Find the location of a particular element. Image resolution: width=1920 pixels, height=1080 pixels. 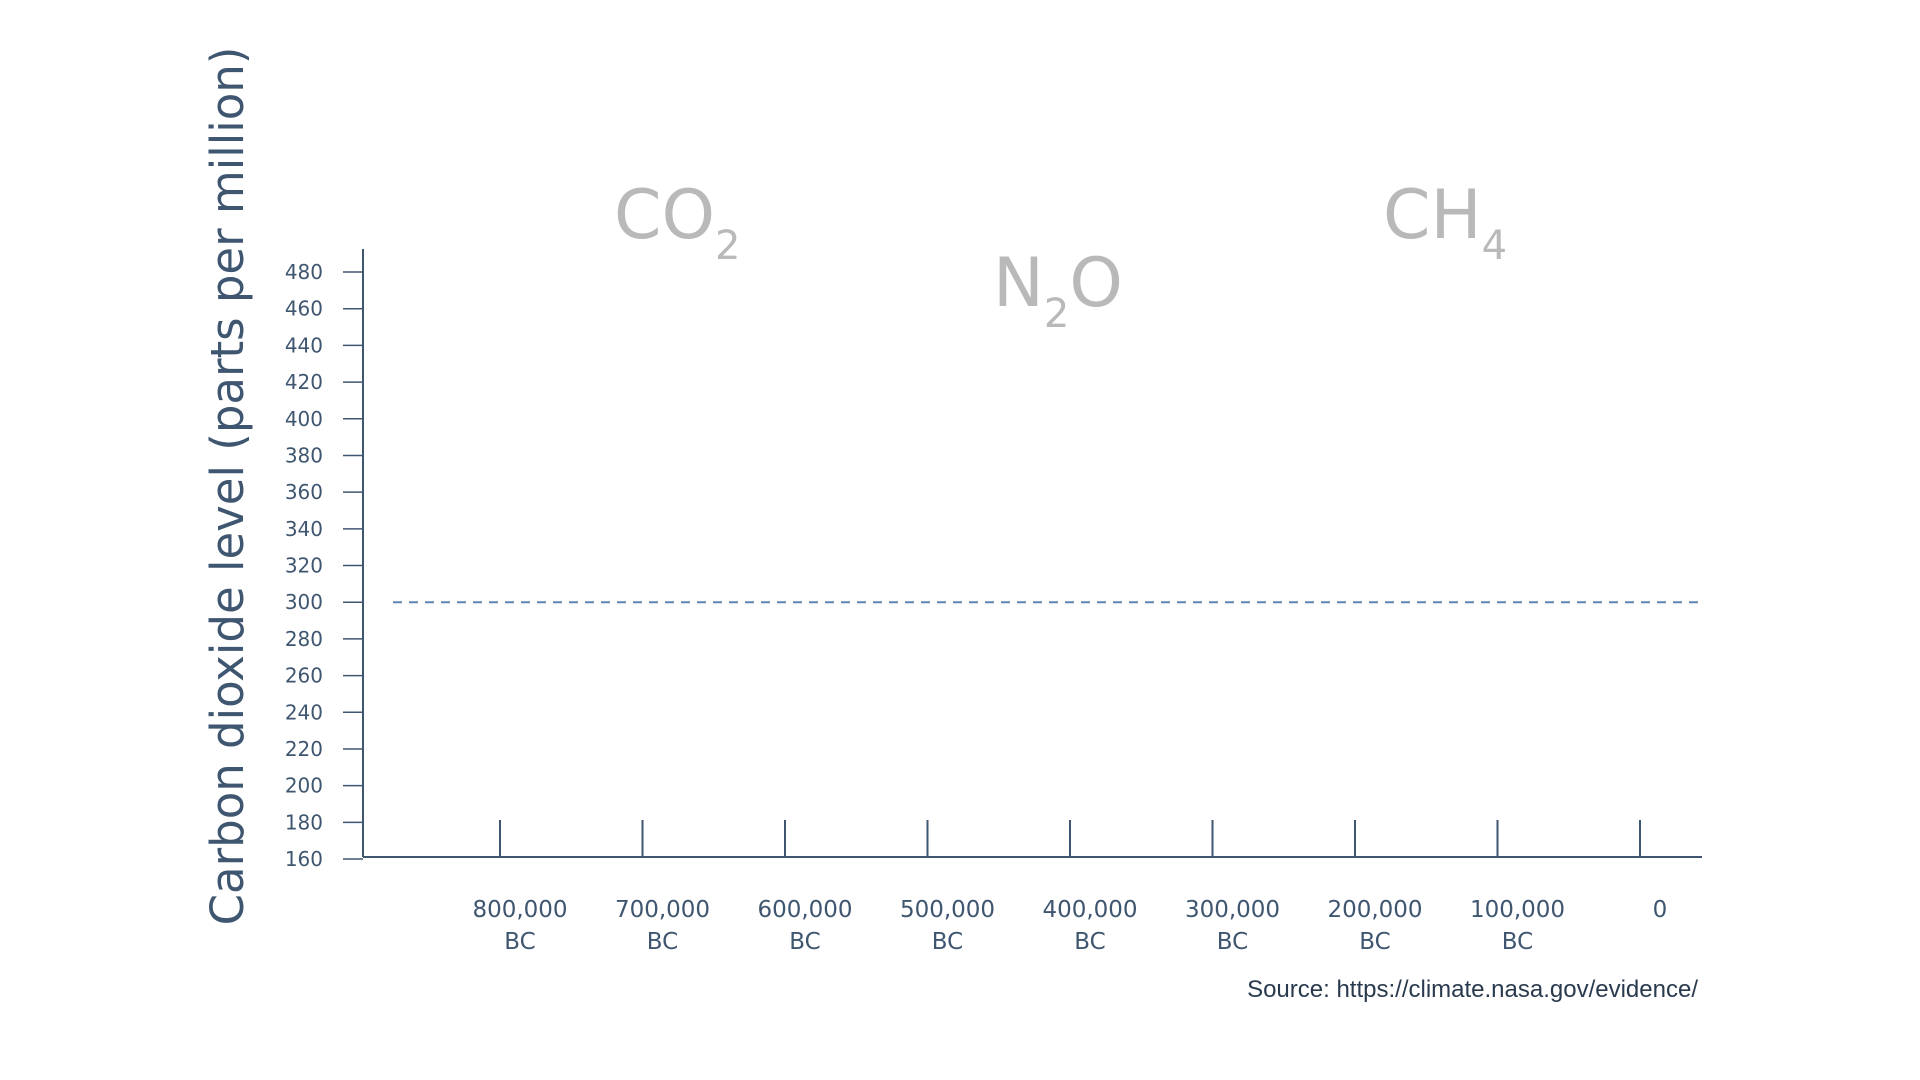

x-tick-label: 600,000 is located at coordinates (804, 910).